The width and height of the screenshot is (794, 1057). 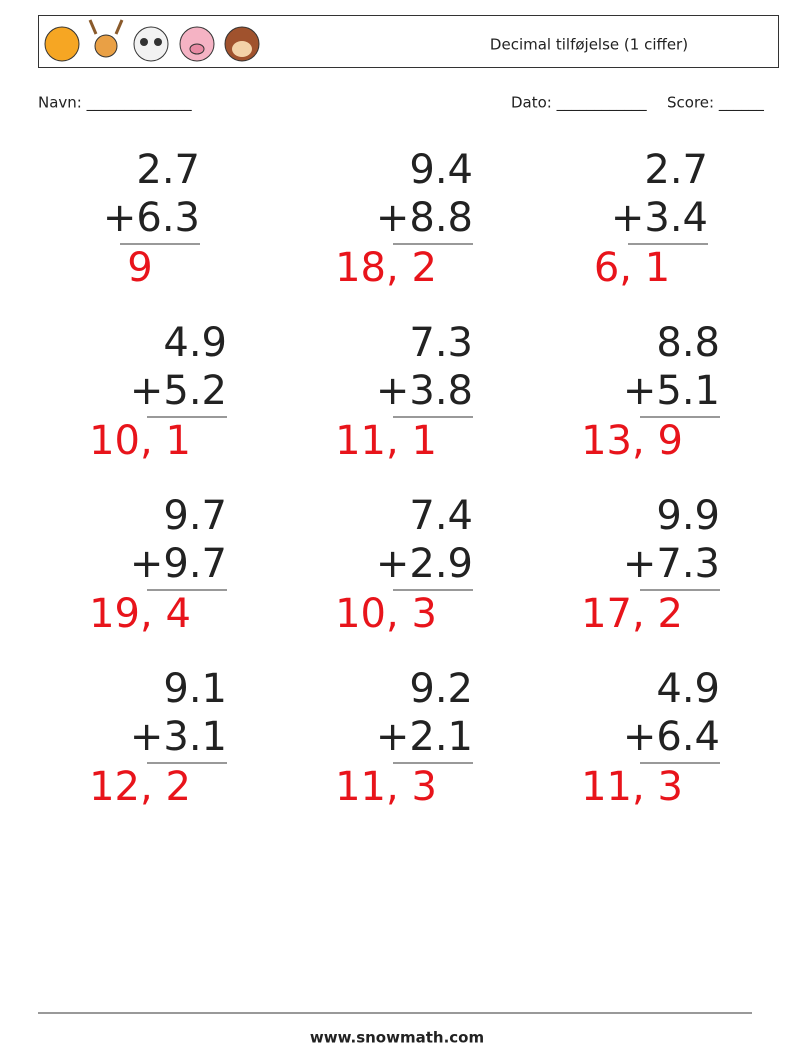 What do you see at coordinates (178, 564) in the screenshot?
I see `addend-bottom: +9.7` at bounding box center [178, 564].